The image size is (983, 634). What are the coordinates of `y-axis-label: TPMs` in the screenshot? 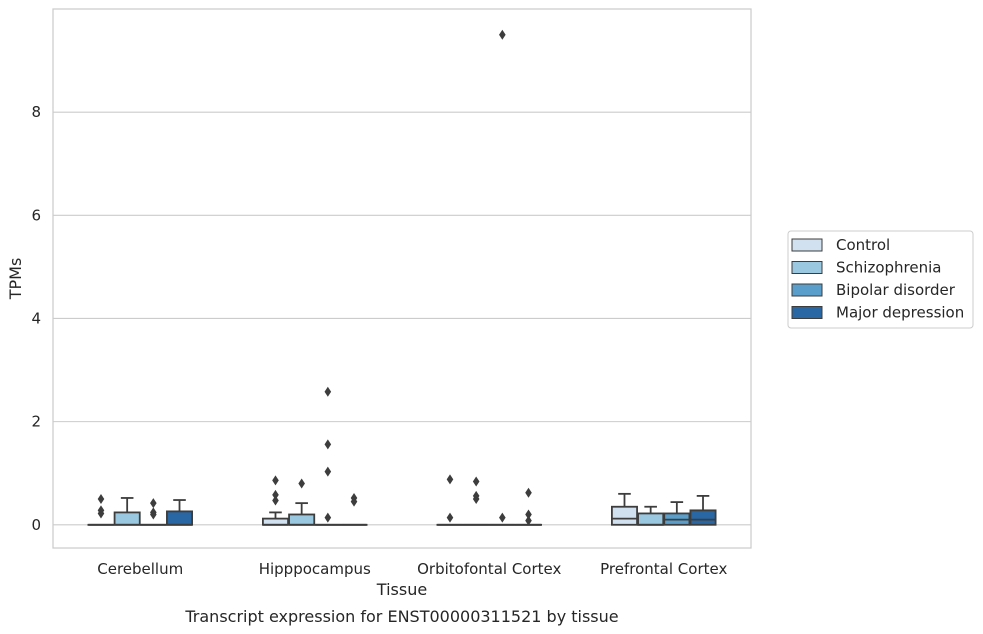 It's located at (15, 279).